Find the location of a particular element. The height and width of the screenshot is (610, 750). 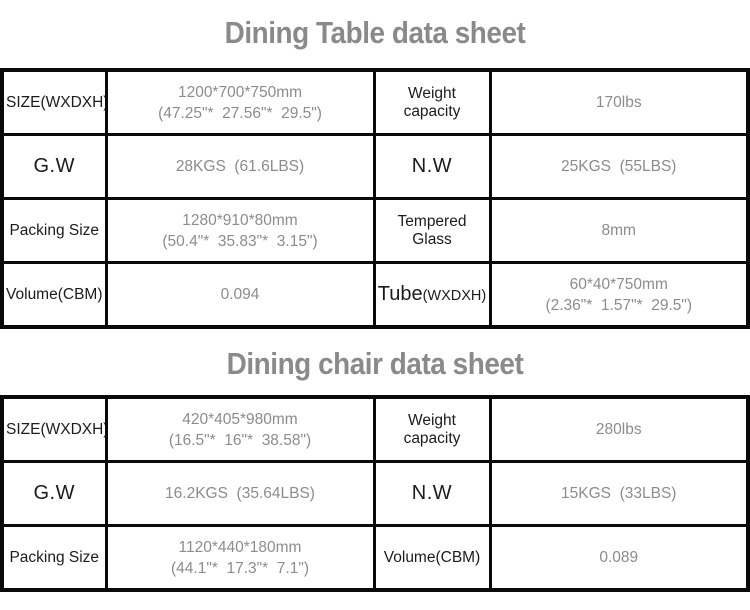

table-row: G.W 16.2KGS (35.64LBS) N.W 15KGS (33LBS) is located at coordinates (375, 493).